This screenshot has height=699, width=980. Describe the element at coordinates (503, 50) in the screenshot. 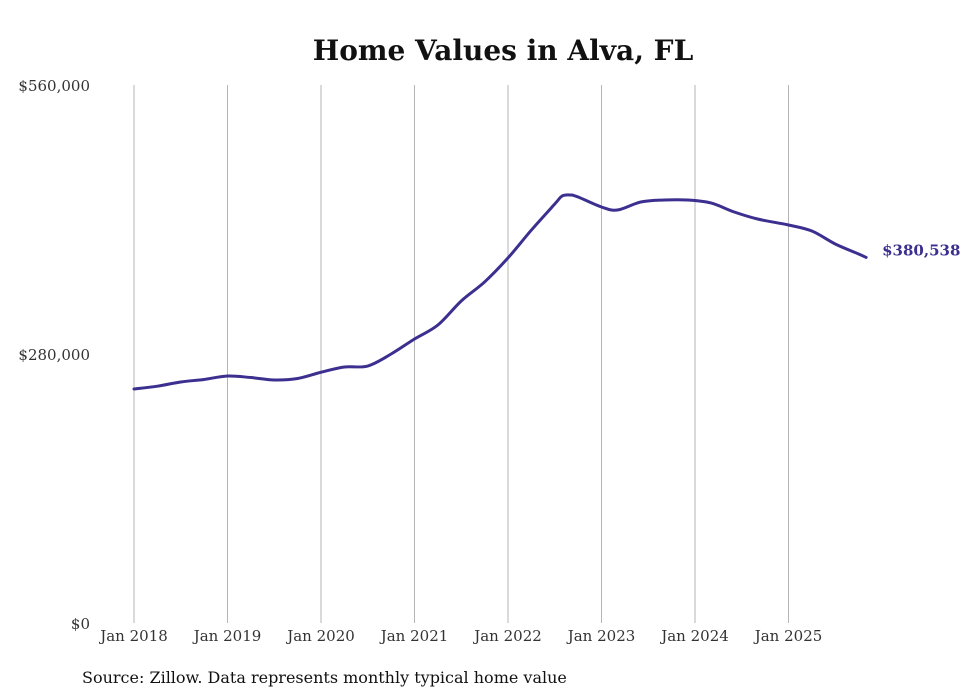

I see `chart-title: Home Values in Alva, FL` at that location.